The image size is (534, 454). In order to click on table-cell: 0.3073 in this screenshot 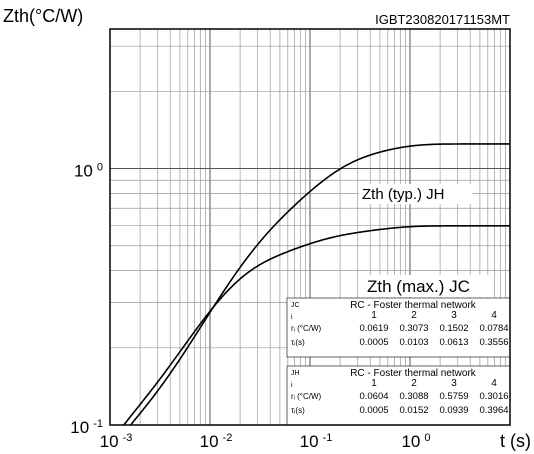, I will do `click(413, 328)`.